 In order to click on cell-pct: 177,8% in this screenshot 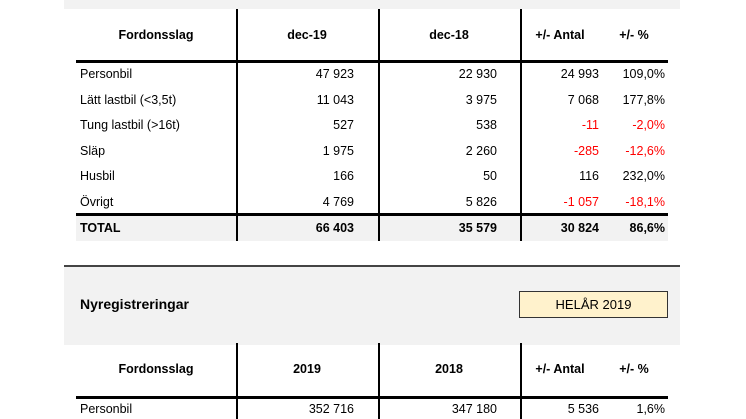, I will do `click(643, 99)`.